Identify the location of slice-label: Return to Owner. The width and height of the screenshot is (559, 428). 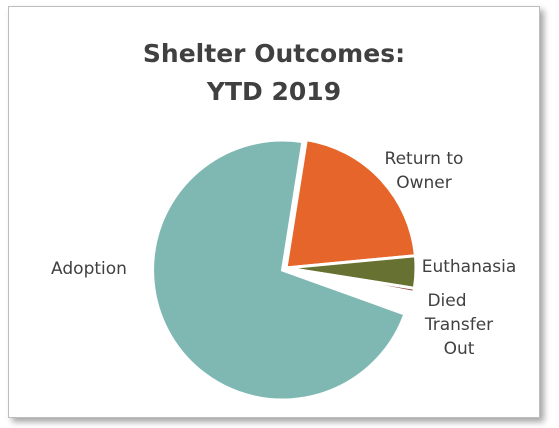
(424, 171).